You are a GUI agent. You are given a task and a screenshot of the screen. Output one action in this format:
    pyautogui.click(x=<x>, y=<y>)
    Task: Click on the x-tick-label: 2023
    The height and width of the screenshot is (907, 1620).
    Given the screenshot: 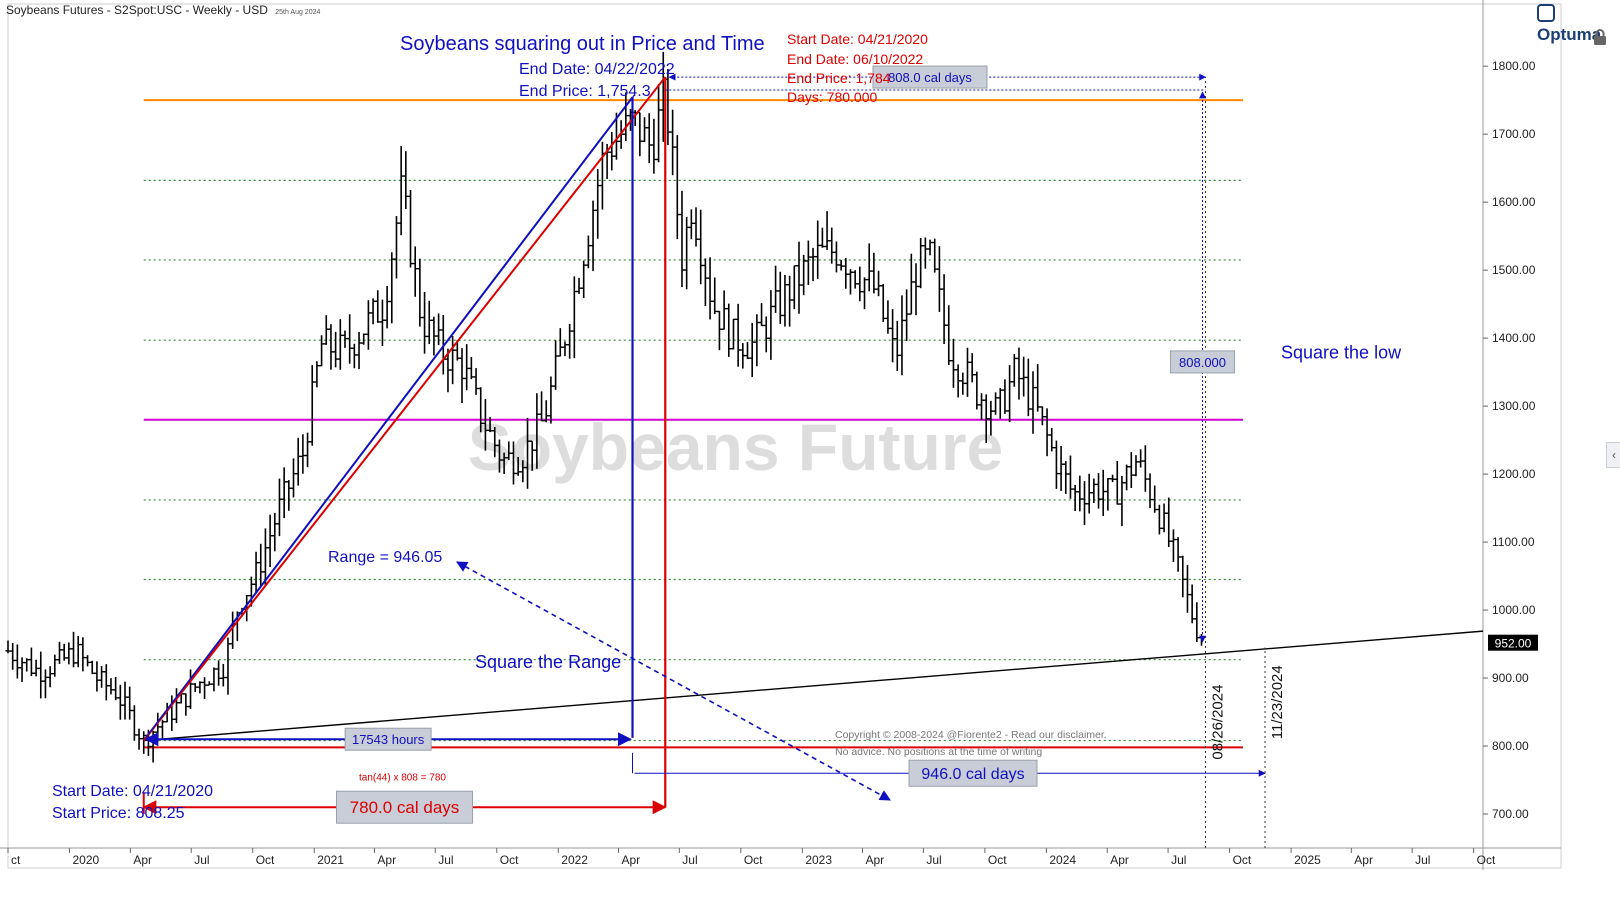 What is the action you would take?
    pyautogui.click(x=818, y=860)
    